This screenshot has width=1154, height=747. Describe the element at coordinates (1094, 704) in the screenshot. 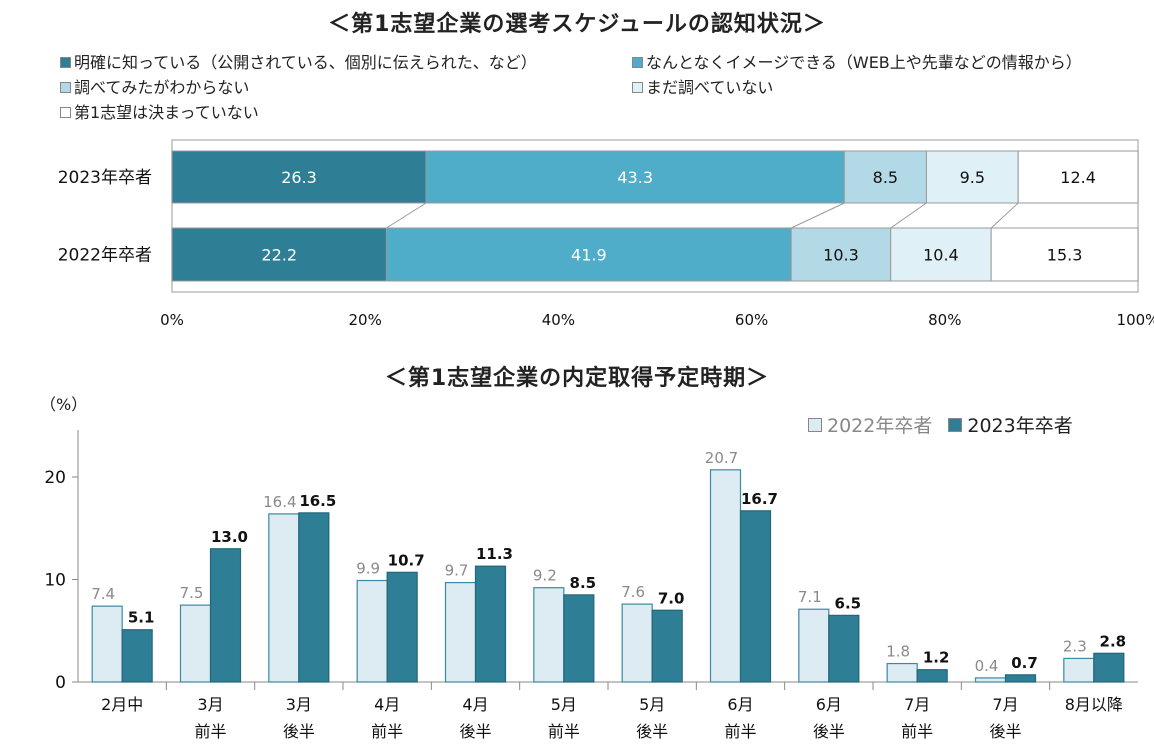

I see `x-tick-label: 8月以降` at that location.